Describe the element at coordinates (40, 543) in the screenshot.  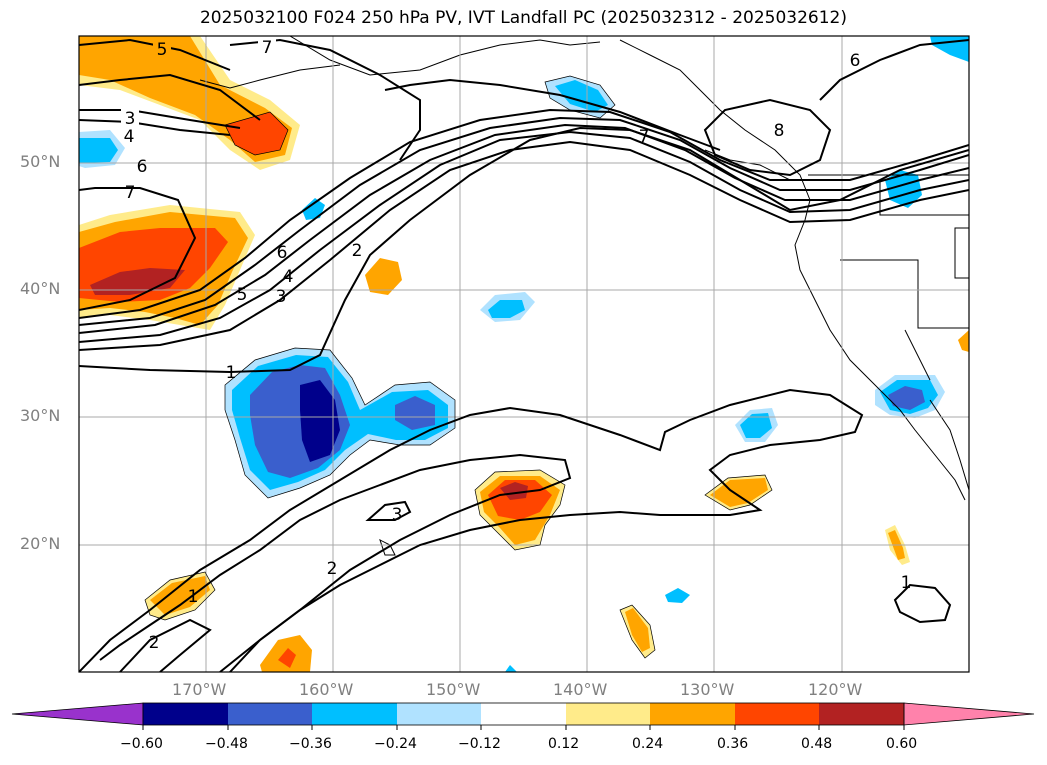
I see `lat-label: 20°N` at that location.